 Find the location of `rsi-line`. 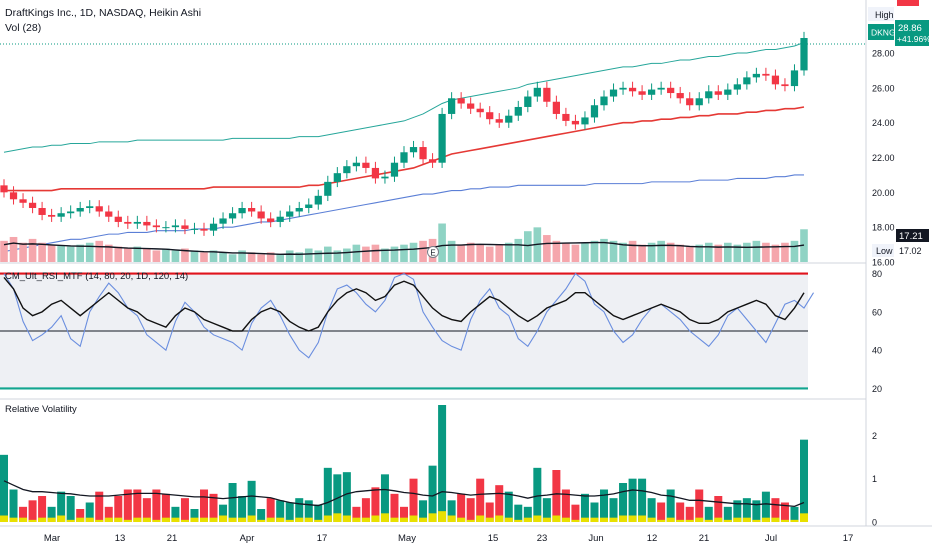

rsi-line is located at coordinates (408, 315).